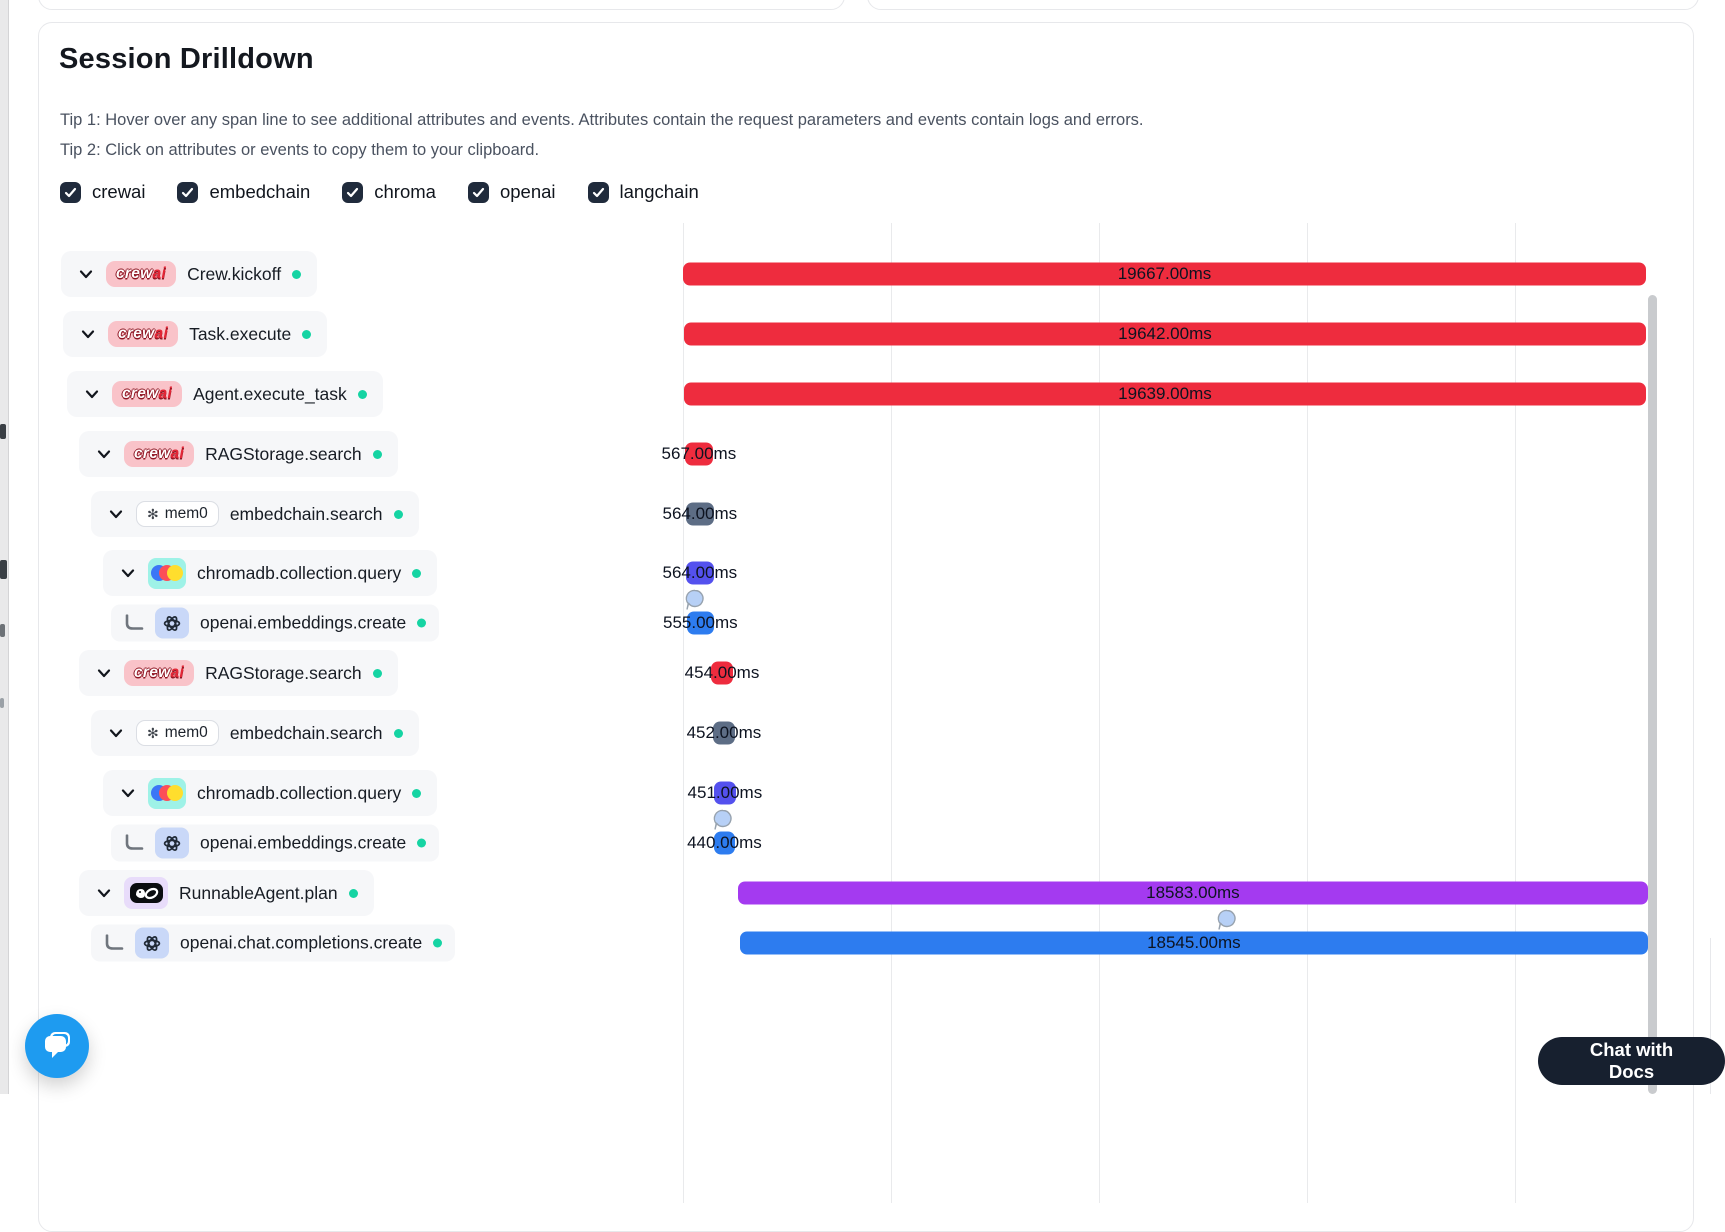  What do you see at coordinates (866, 673) in the screenshot?
I see `span-row: crew ai RAGStorage.search 454.00ms` at bounding box center [866, 673].